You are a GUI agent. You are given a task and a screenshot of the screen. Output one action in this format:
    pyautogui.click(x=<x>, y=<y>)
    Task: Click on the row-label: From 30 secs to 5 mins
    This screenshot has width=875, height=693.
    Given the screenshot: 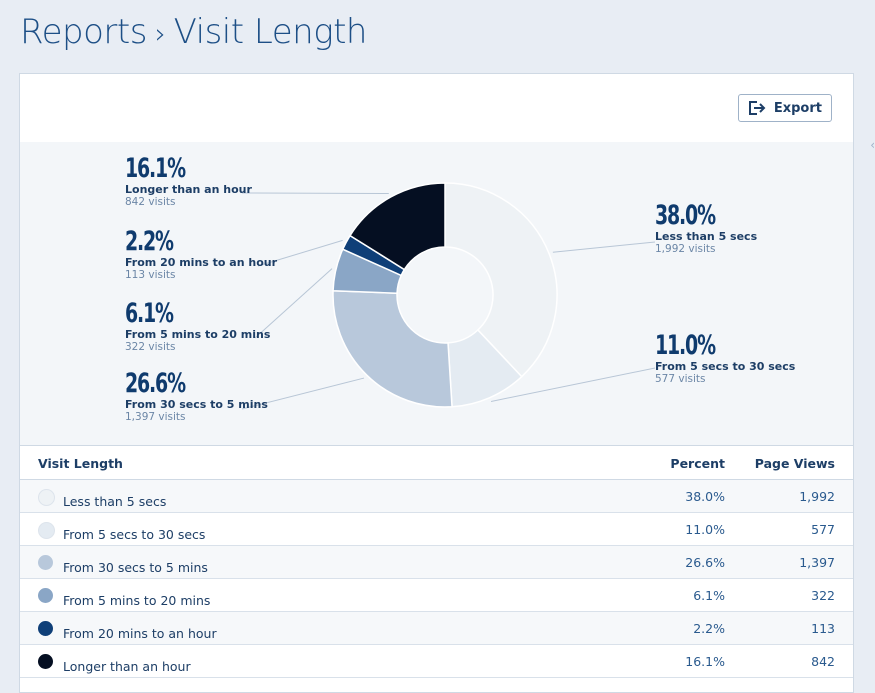 What is the action you would take?
    pyautogui.click(x=135, y=567)
    